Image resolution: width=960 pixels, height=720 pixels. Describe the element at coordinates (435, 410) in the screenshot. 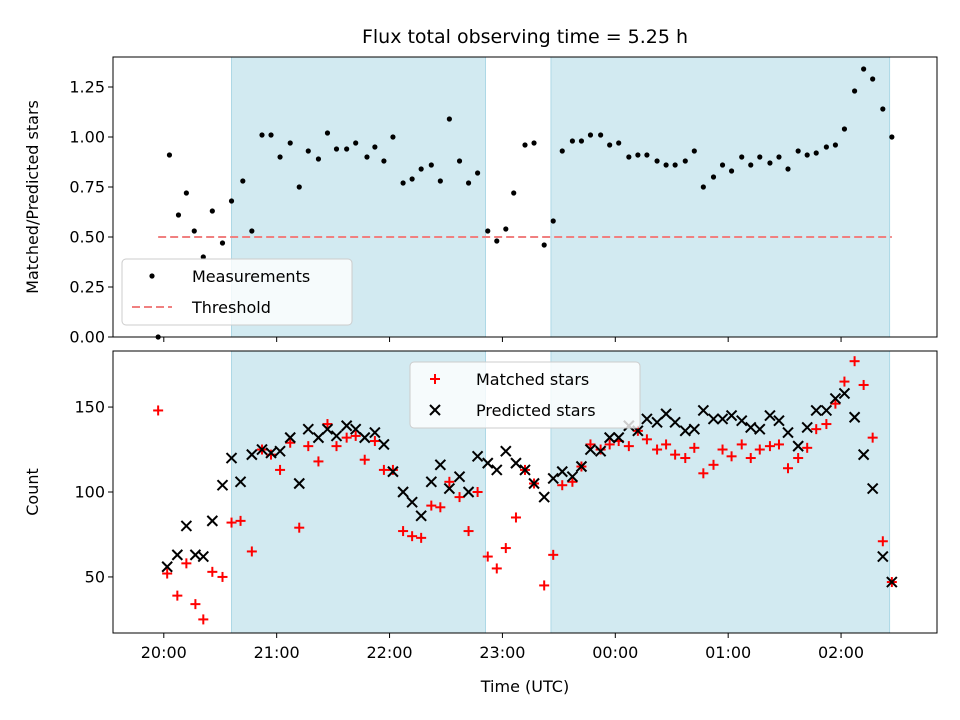

I see `legend-marker-predicted` at that location.